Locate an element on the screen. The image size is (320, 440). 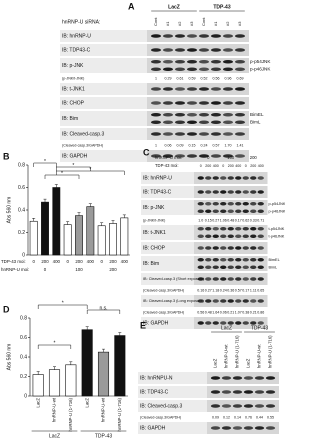
ratio-value: 1.18 is located at coordinates (215, 290).